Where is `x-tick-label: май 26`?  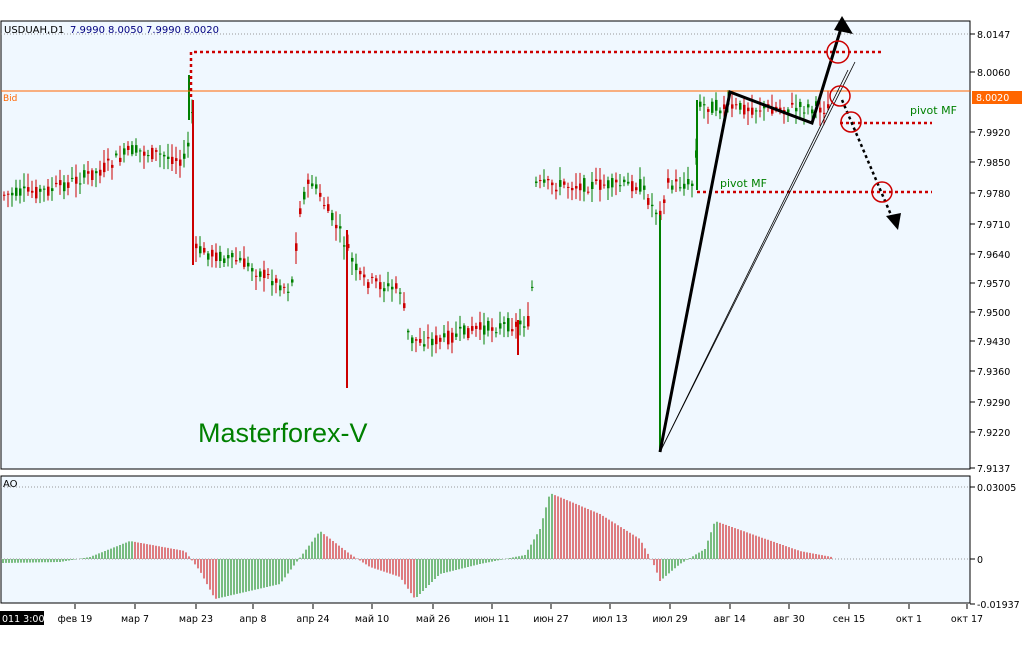
x-tick-label: май 26 is located at coordinates (433, 619).